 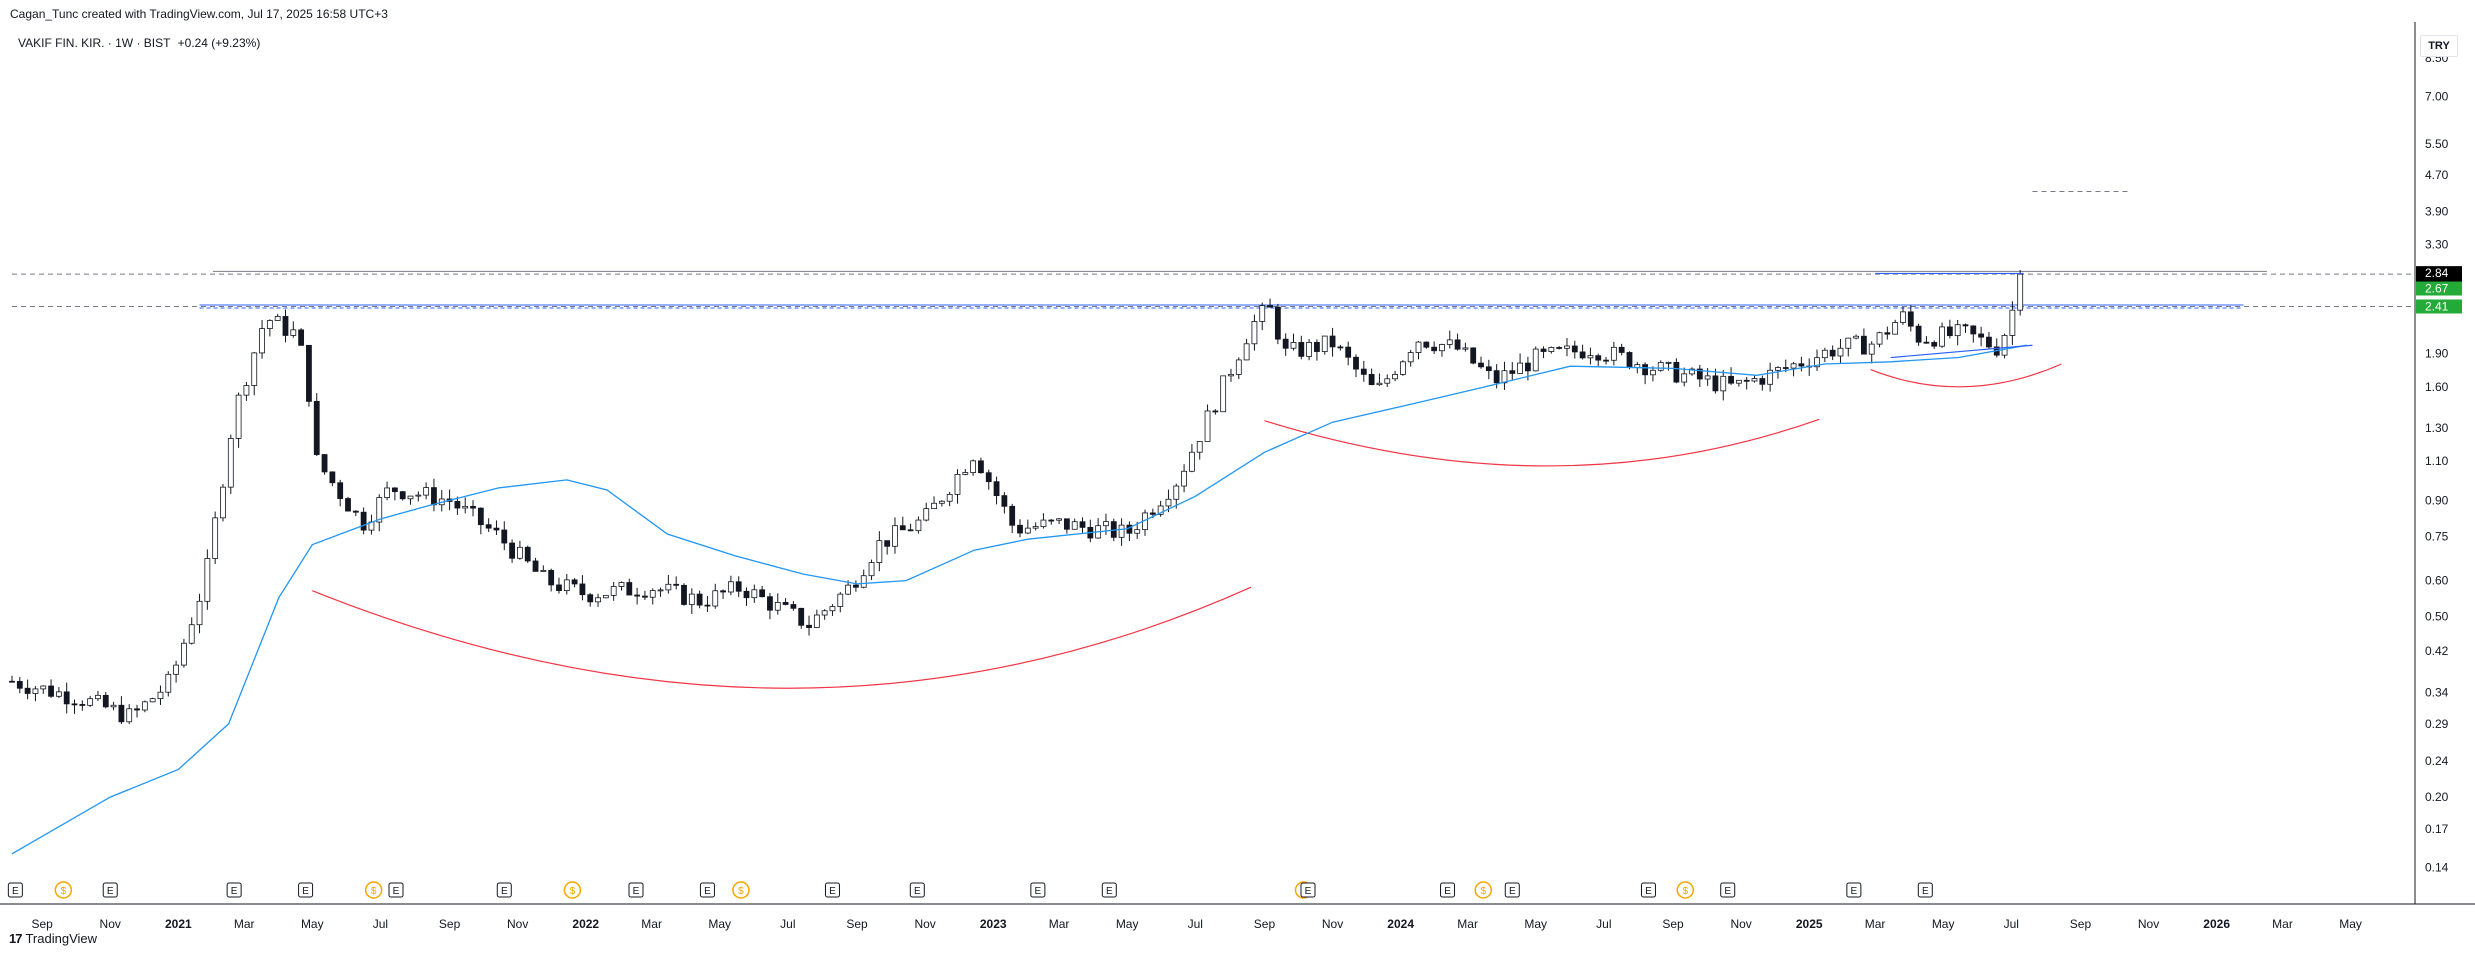 What do you see at coordinates (2439, 46) in the screenshot?
I see `currency-label: TRY` at bounding box center [2439, 46].